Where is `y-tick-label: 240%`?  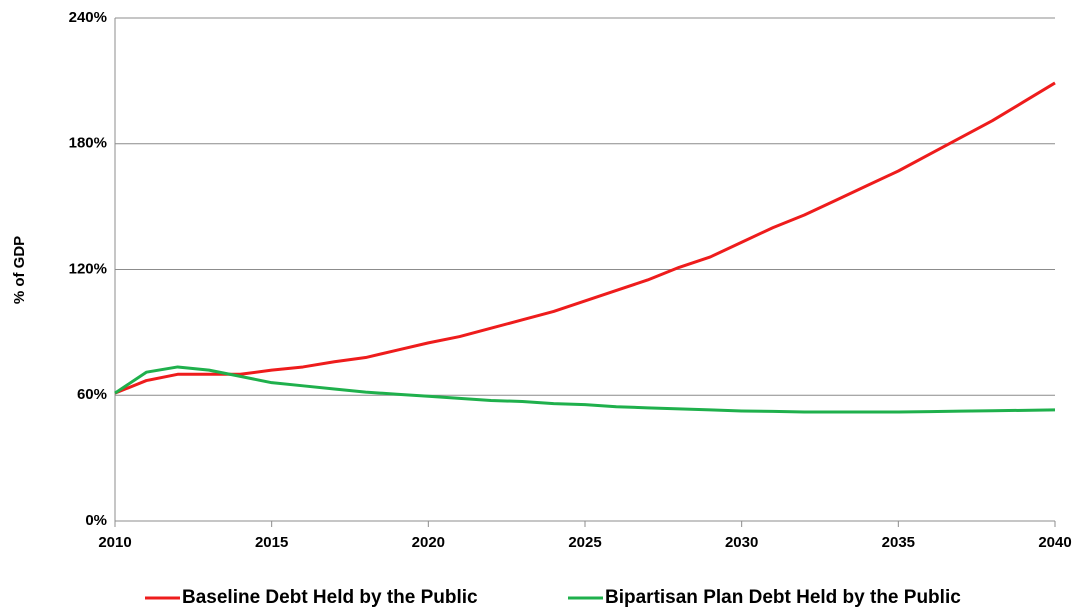 y-tick-label: 240% is located at coordinates (88, 17).